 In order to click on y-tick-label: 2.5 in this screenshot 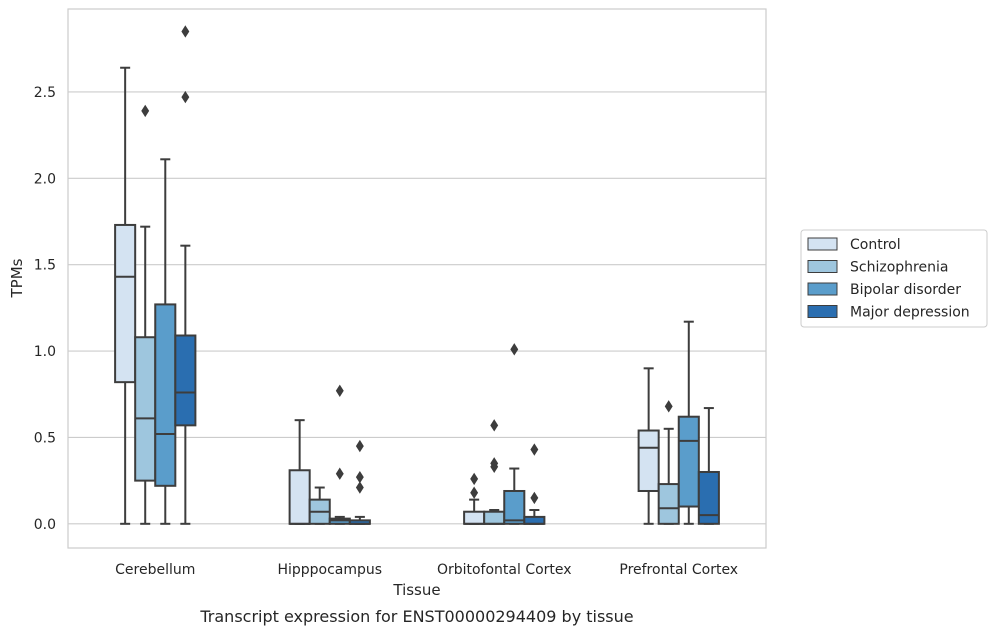, I will do `click(45, 93)`.